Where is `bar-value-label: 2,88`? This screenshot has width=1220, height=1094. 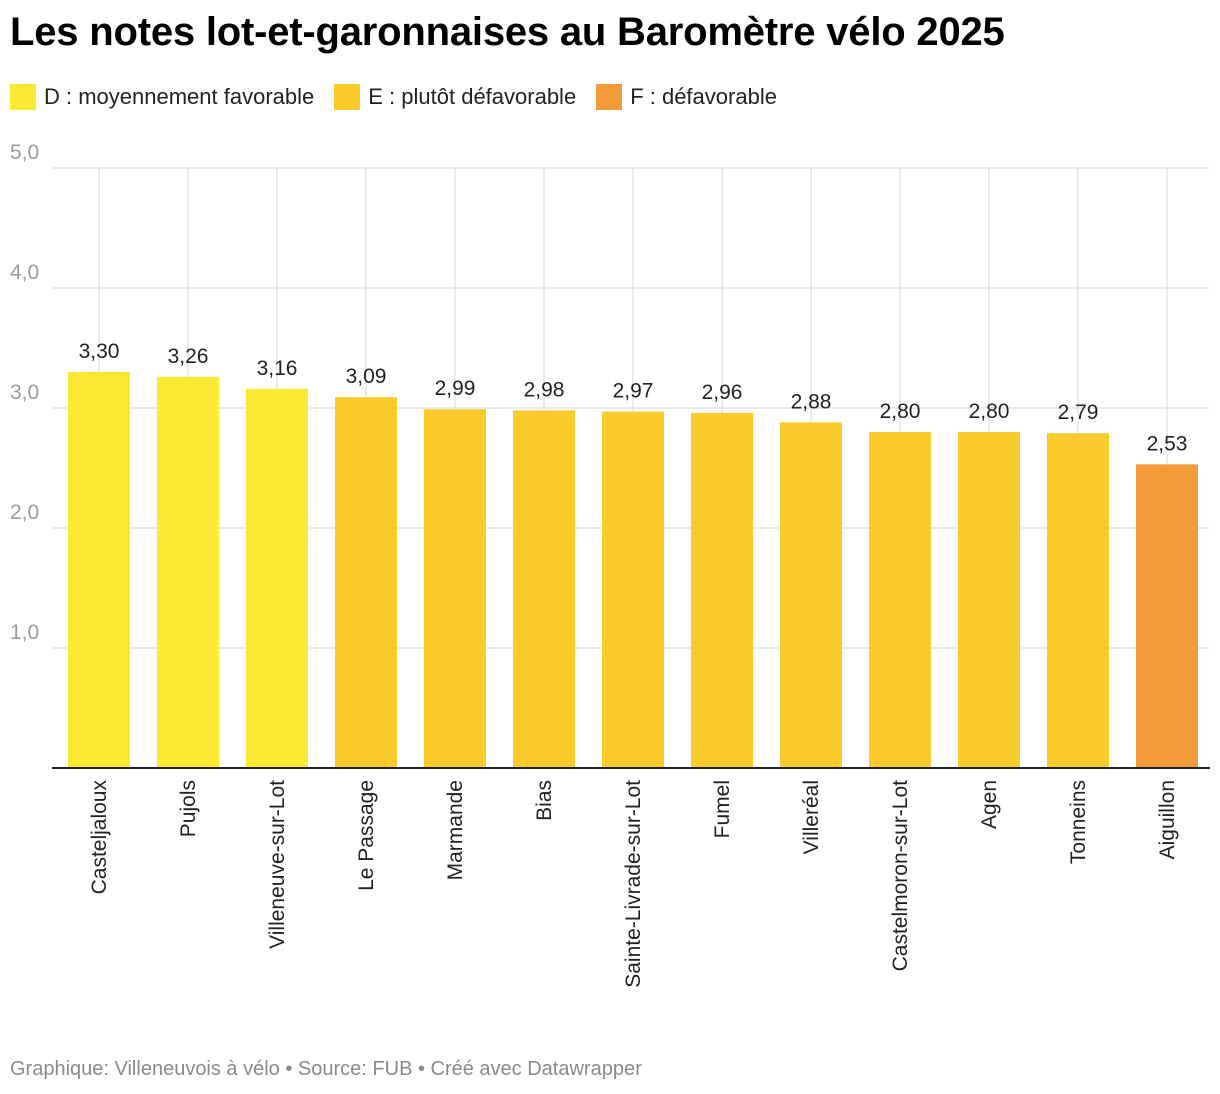 bar-value-label: 2,88 is located at coordinates (811, 401).